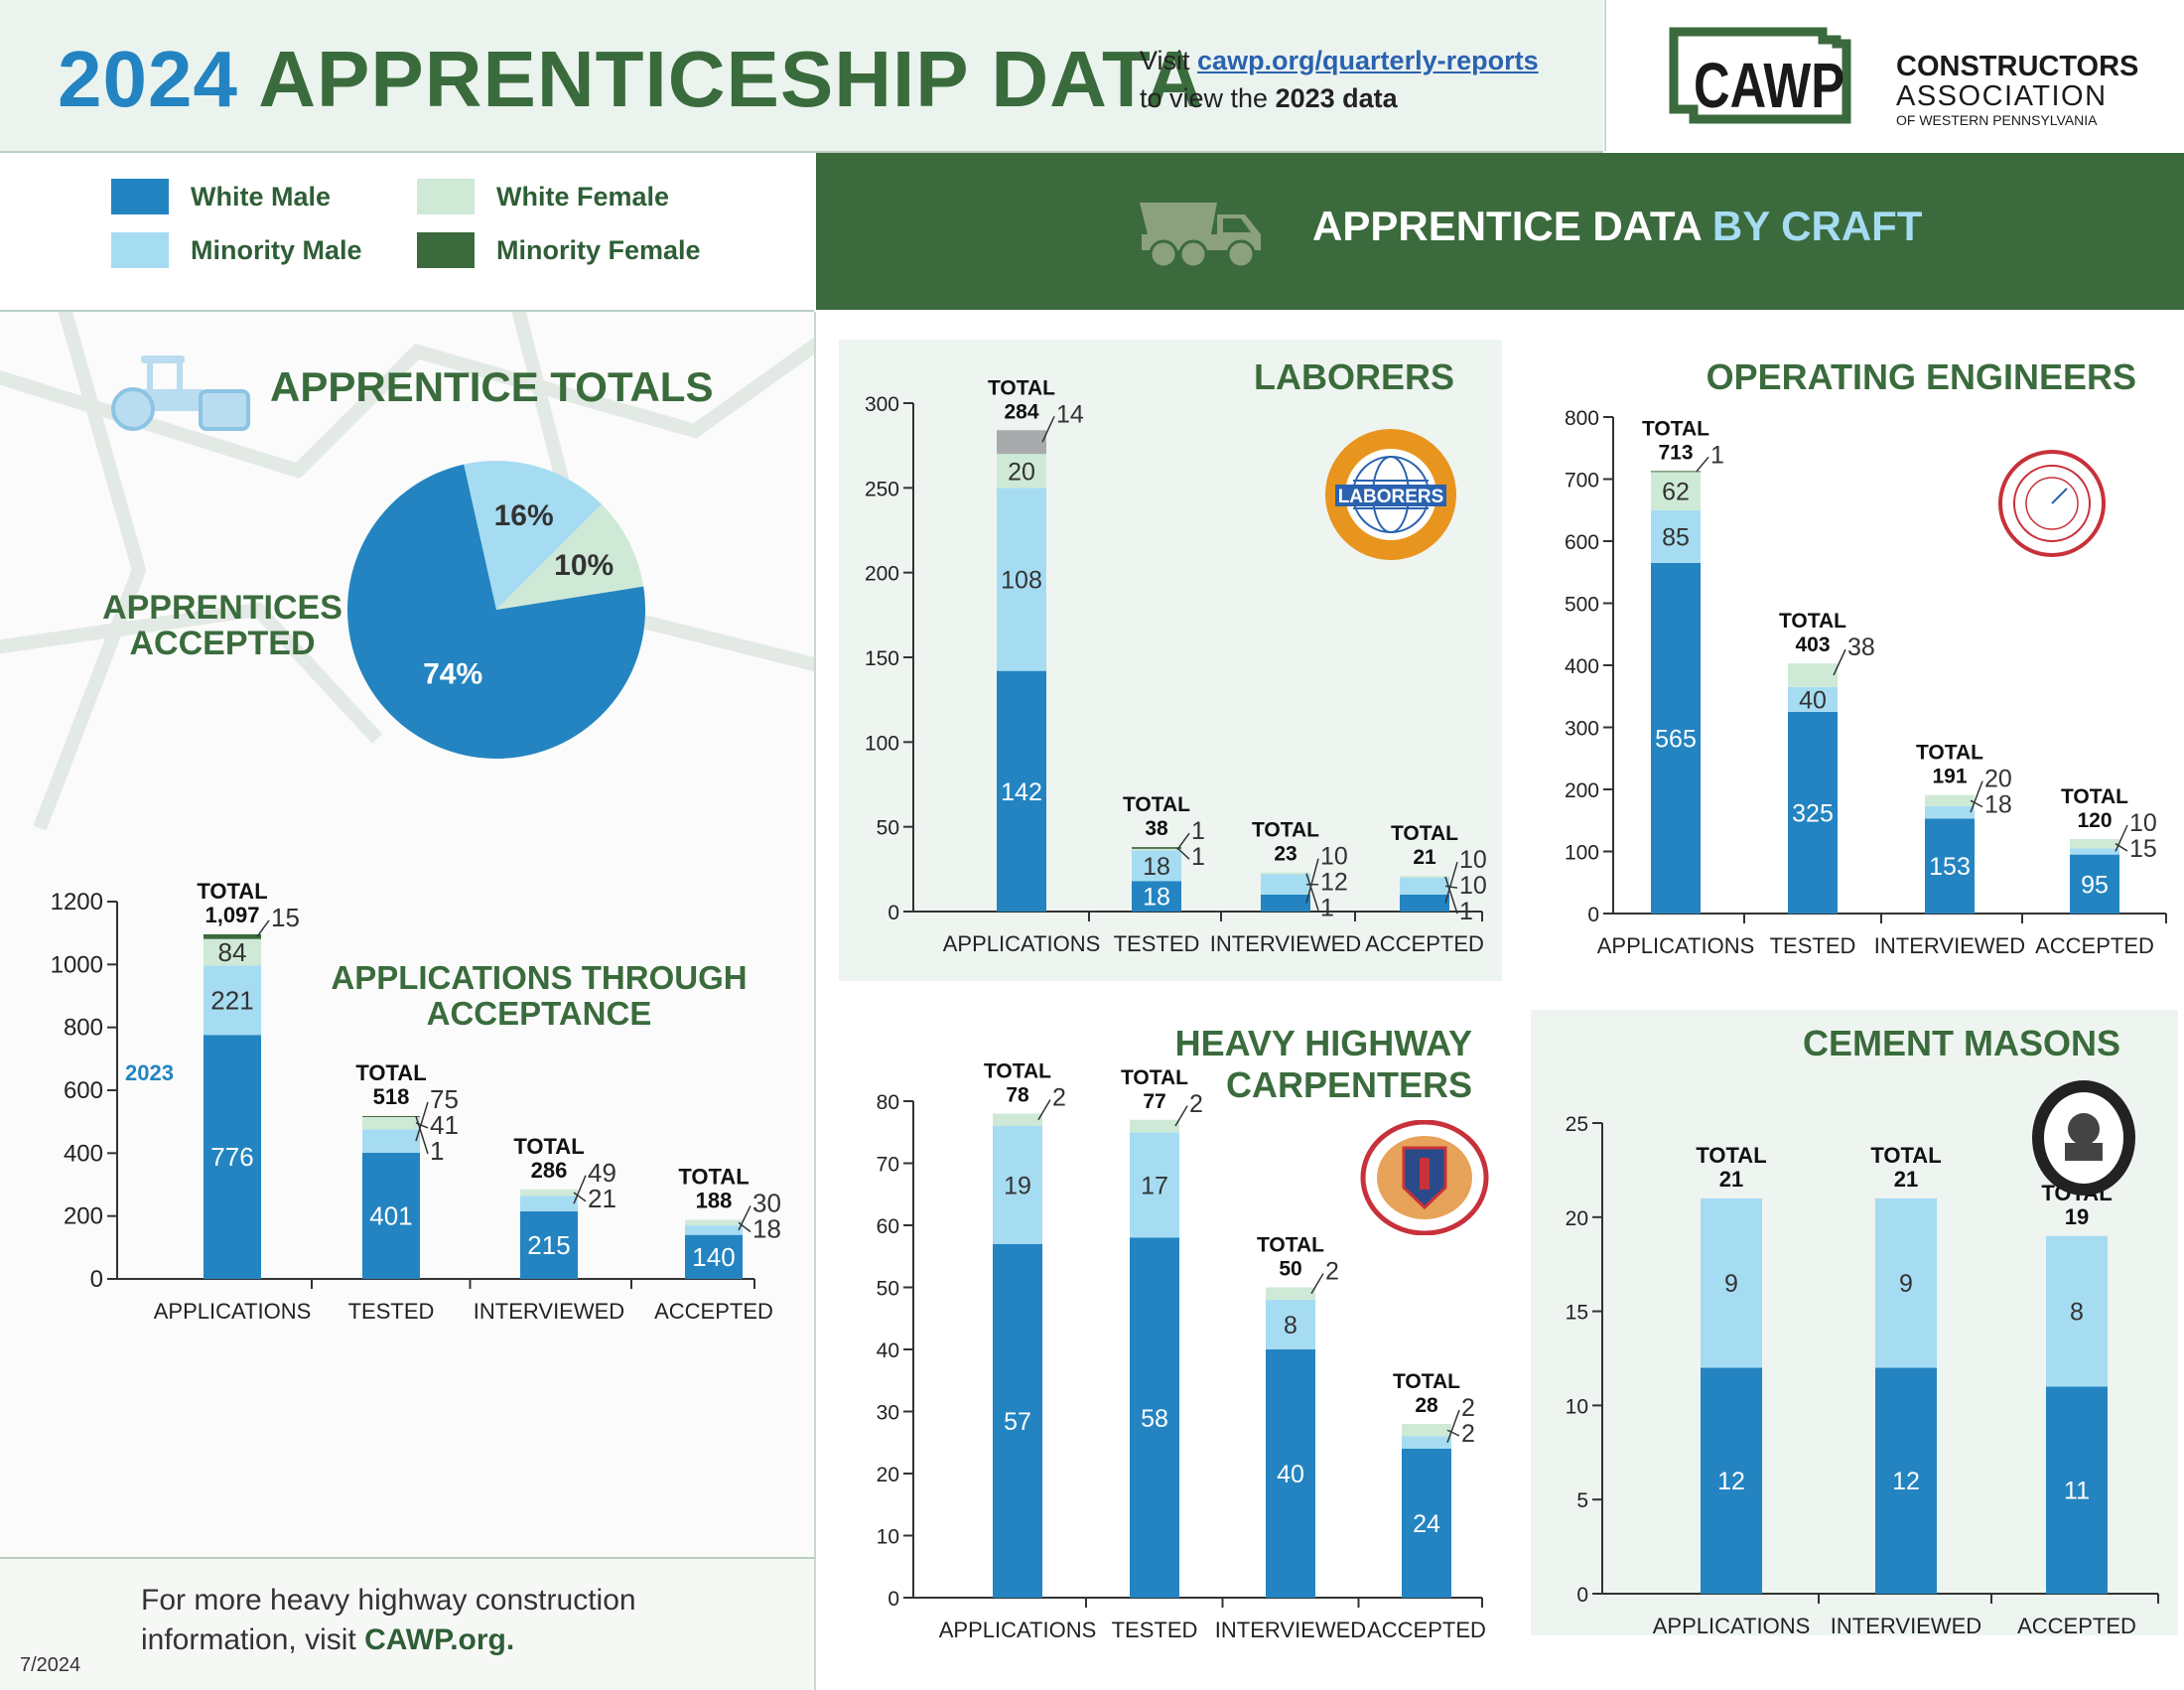  Describe the element at coordinates (232, 952) in the screenshot. I see `bar-value-label: 84` at that location.